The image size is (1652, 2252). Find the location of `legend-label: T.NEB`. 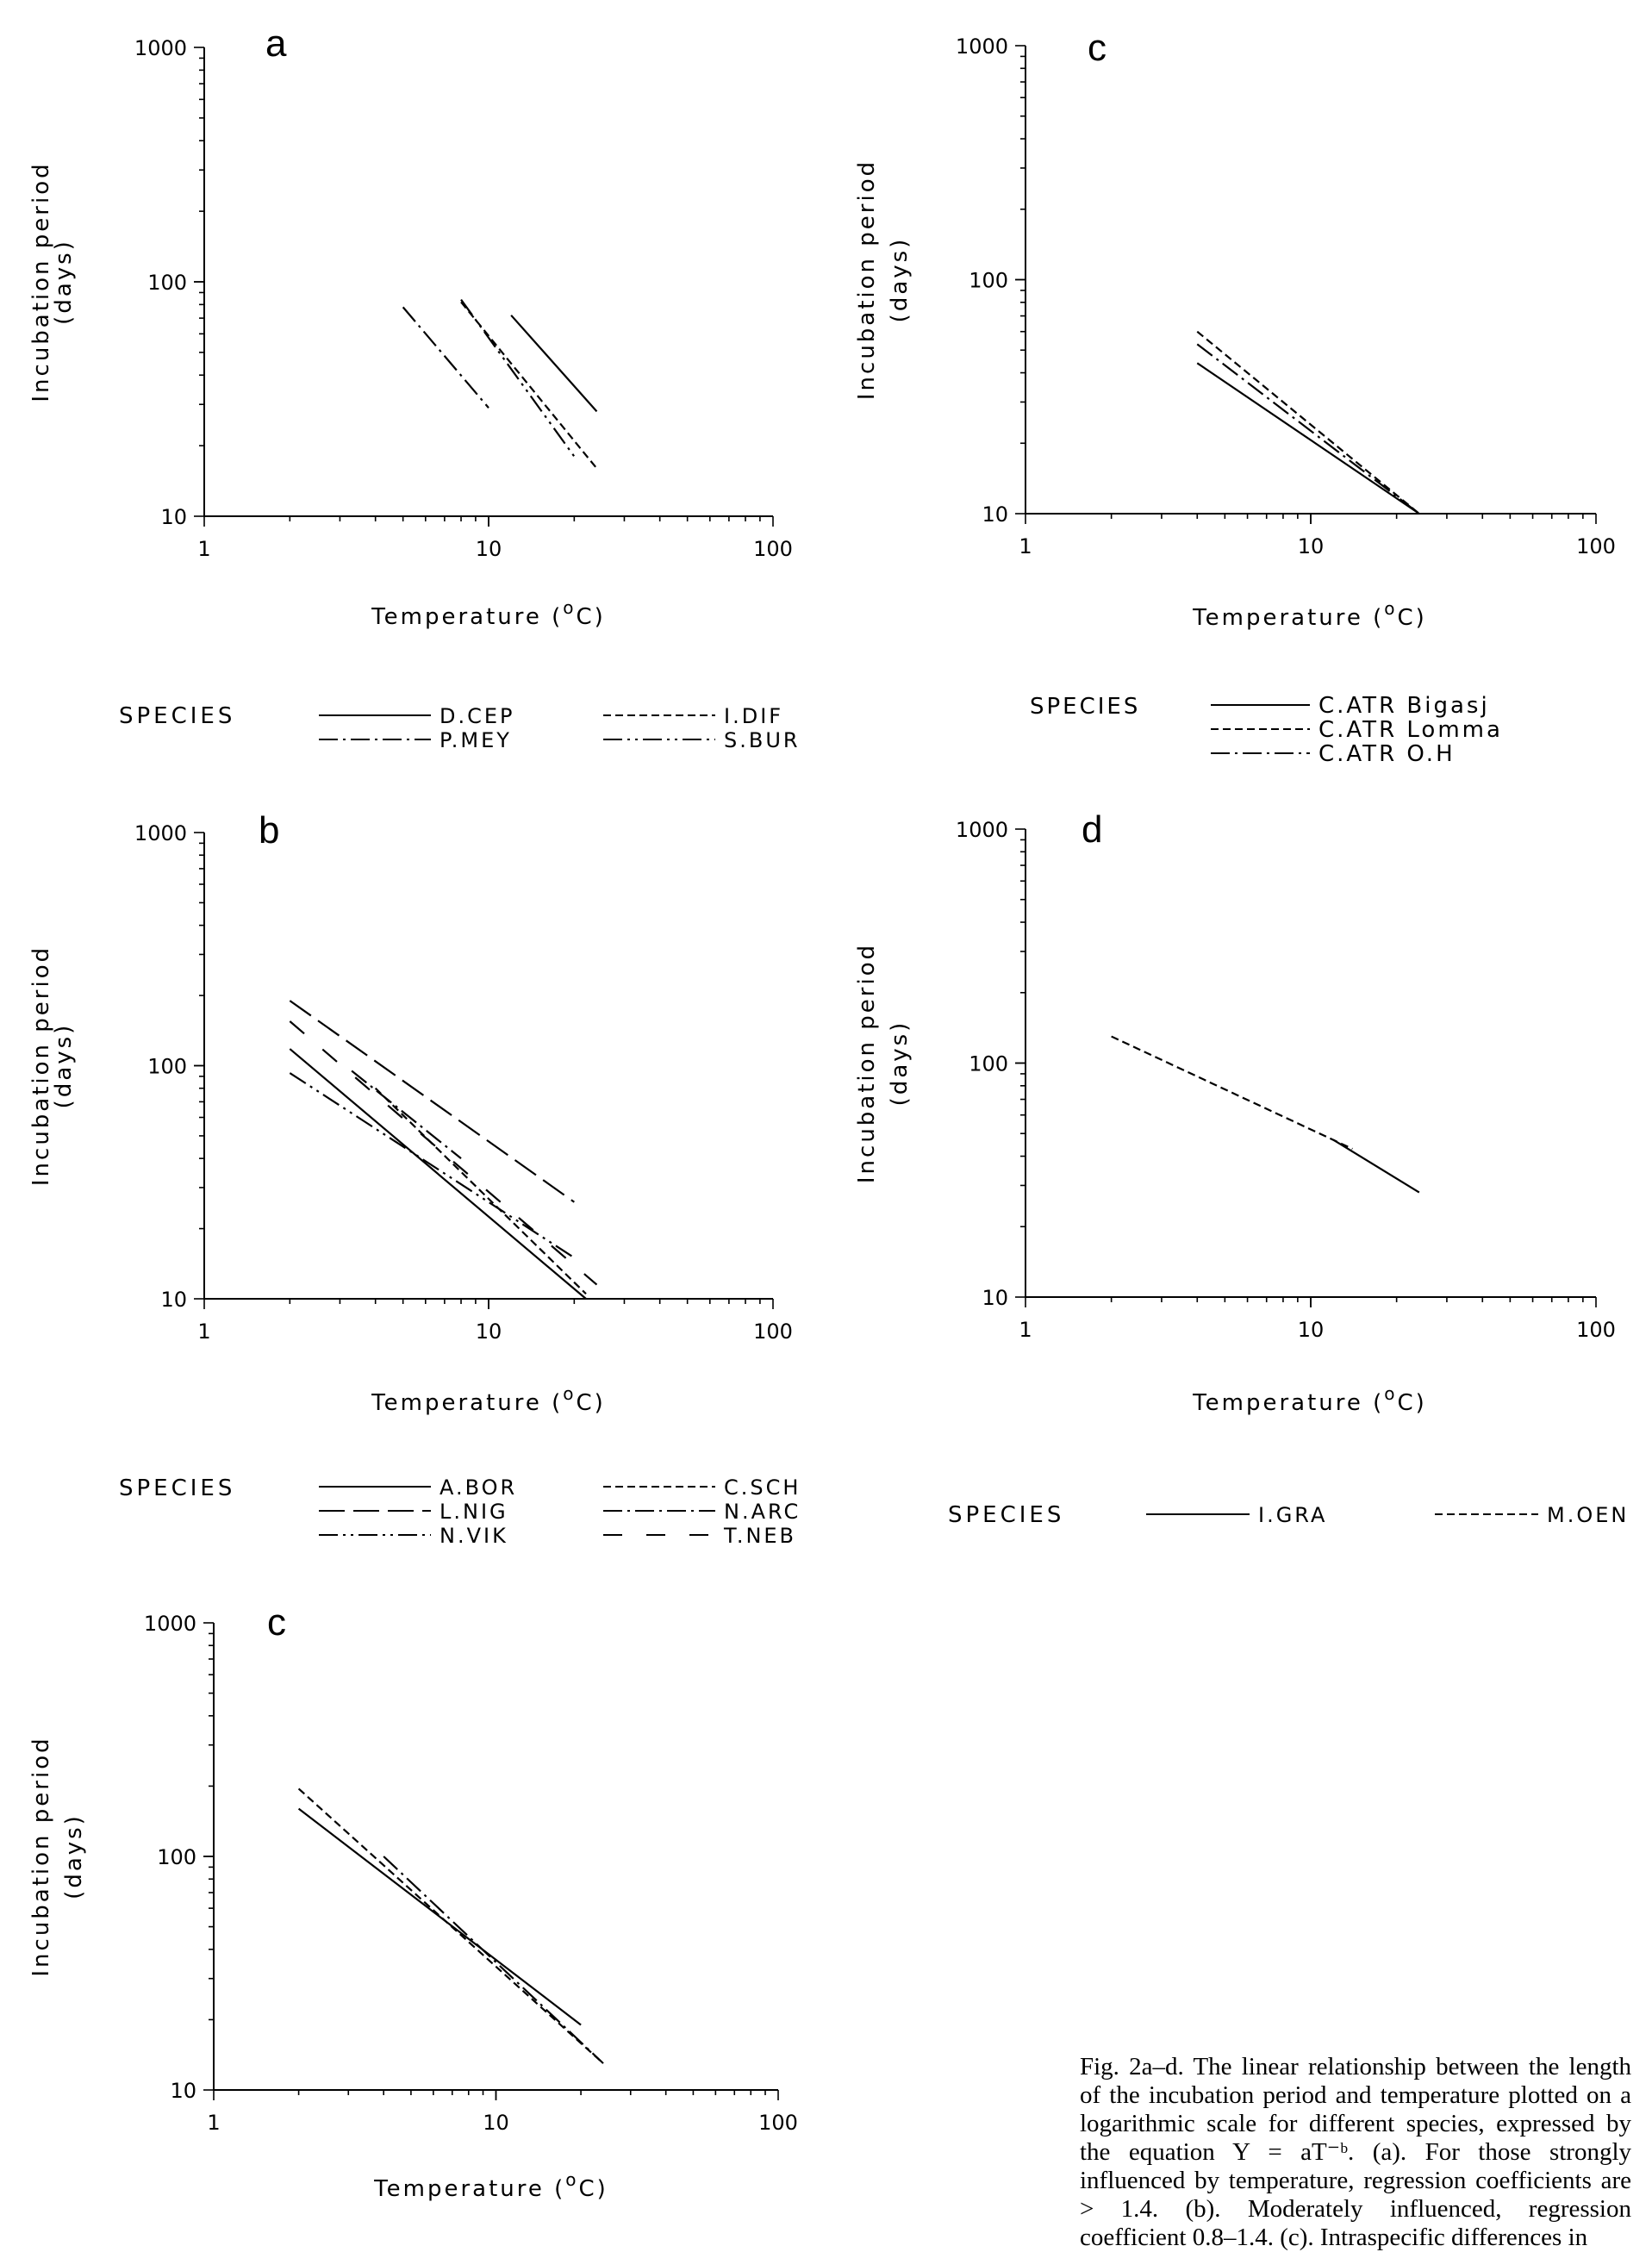

legend-label: T.NEB is located at coordinates (759, 1536).